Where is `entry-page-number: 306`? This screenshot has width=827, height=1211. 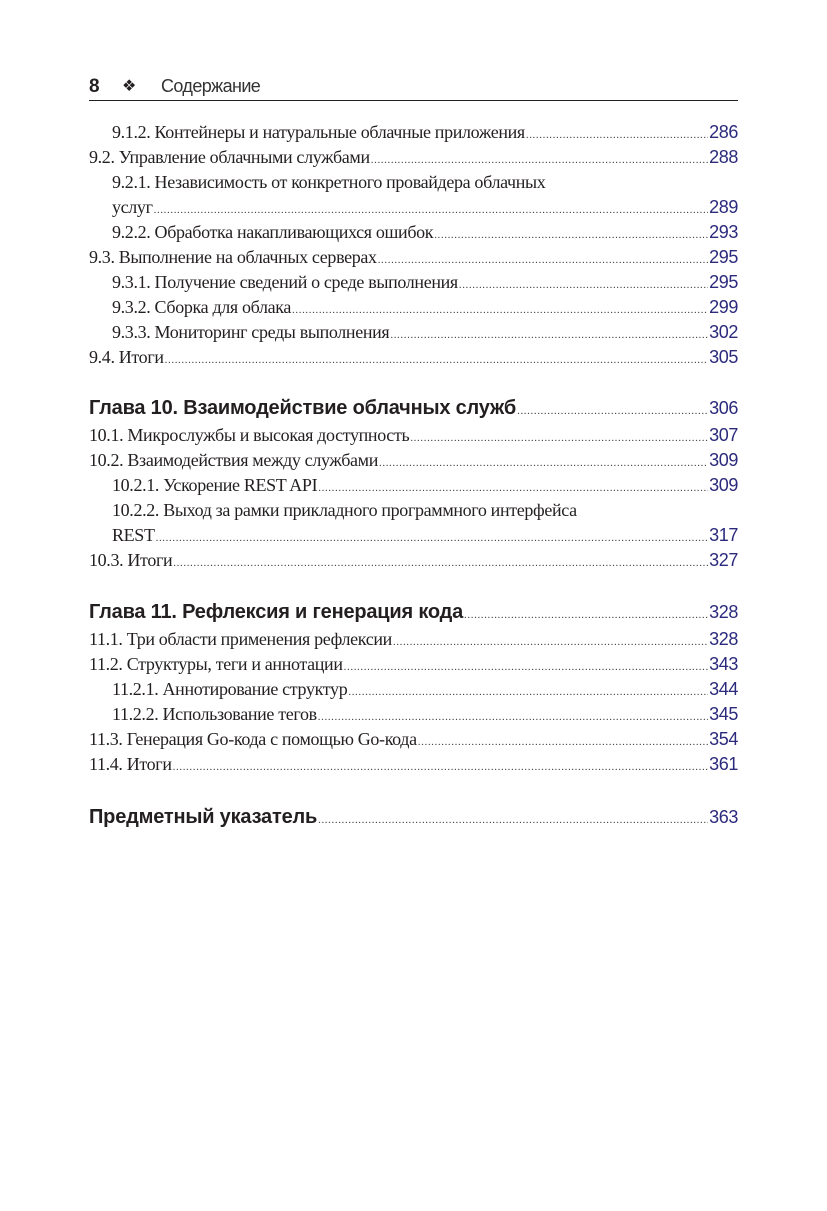
entry-page-number: 306 is located at coordinates (723, 408).